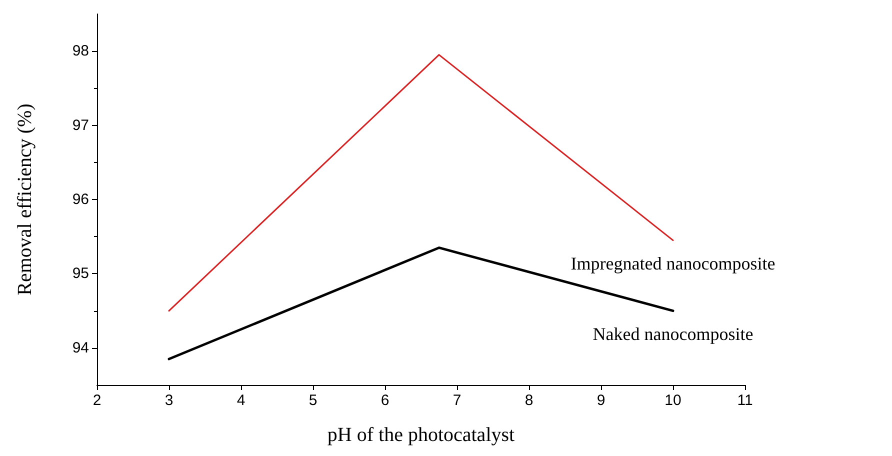 The width and height of the screenshot is (892, 456). What do you see at coordinates (25, 200) in the screenshot?
I see `y-axis-title: Removal efficiency (%)` at bounding box center [25, 200].